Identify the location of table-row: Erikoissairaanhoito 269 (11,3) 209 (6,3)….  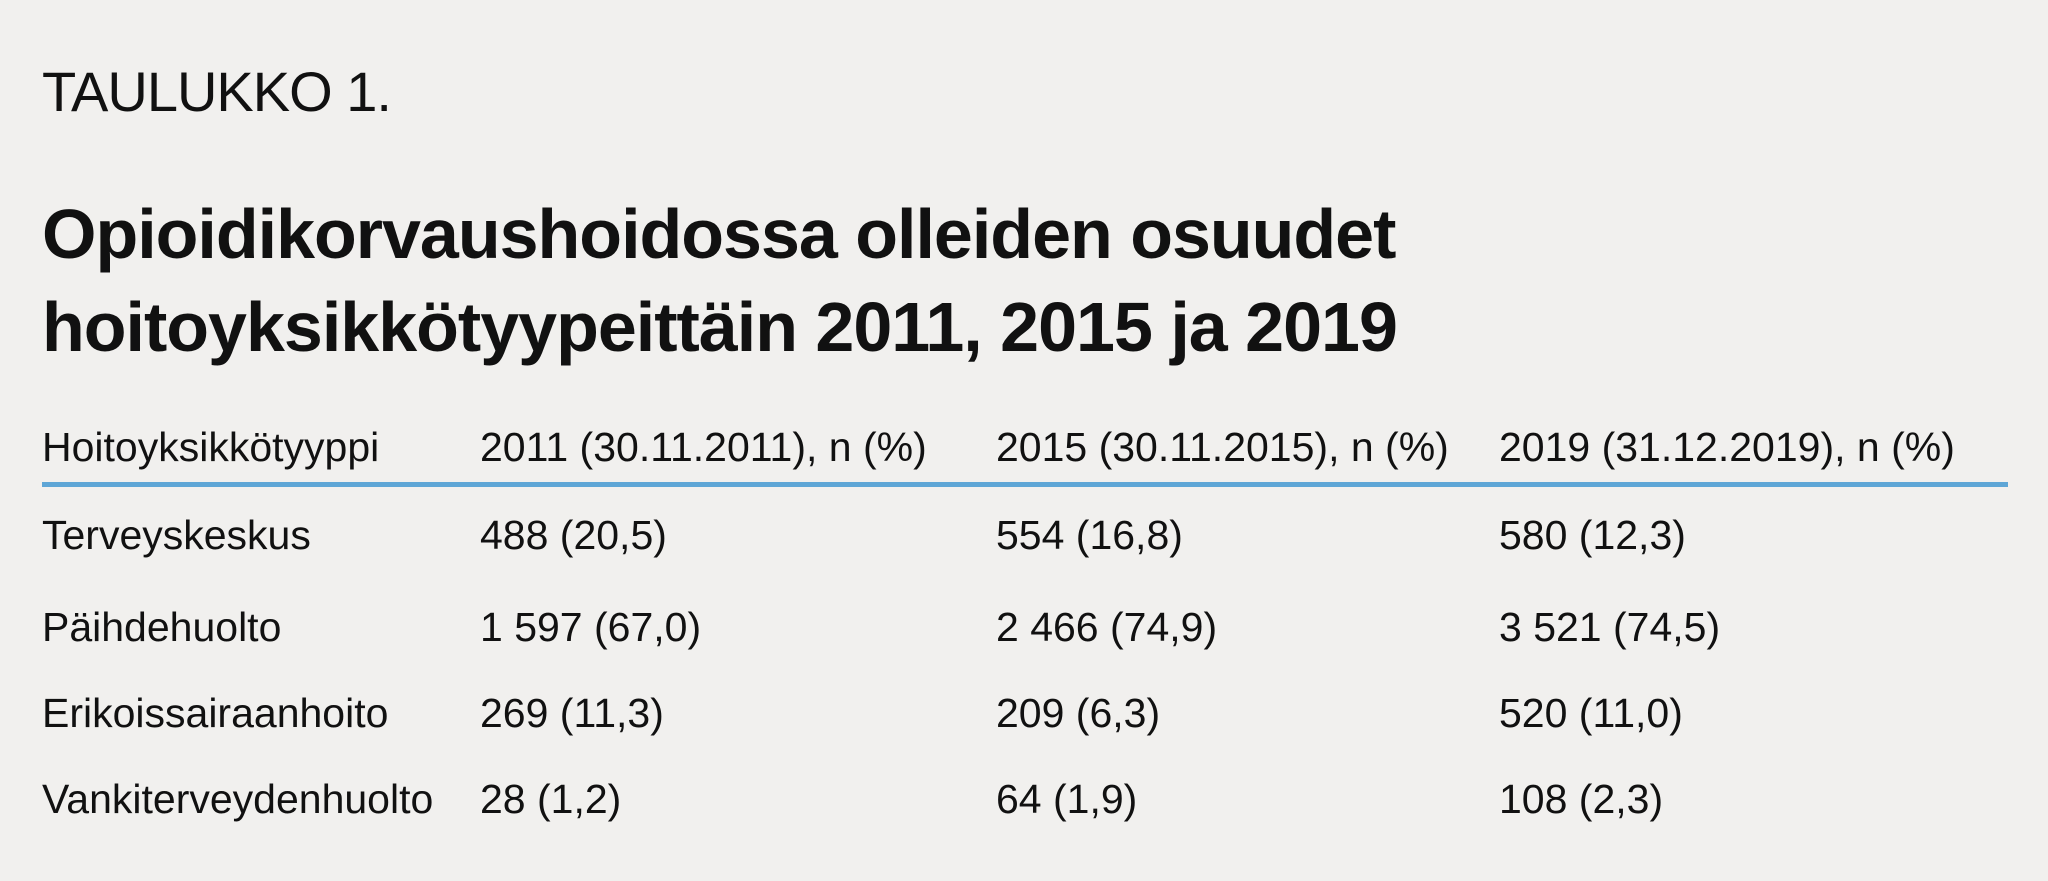
(1025, 714).